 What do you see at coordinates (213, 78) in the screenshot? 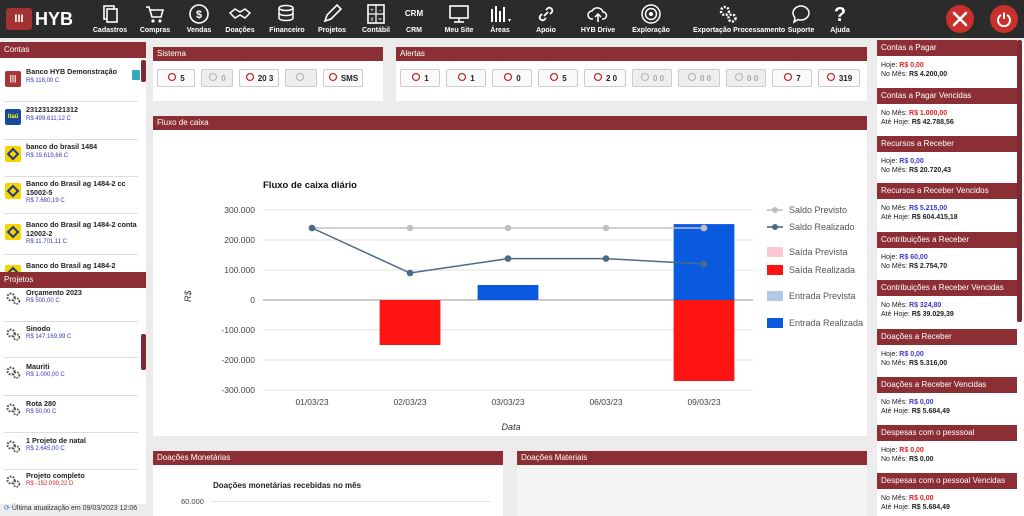
I see `phone-icon` at bounding box center [213, 78].